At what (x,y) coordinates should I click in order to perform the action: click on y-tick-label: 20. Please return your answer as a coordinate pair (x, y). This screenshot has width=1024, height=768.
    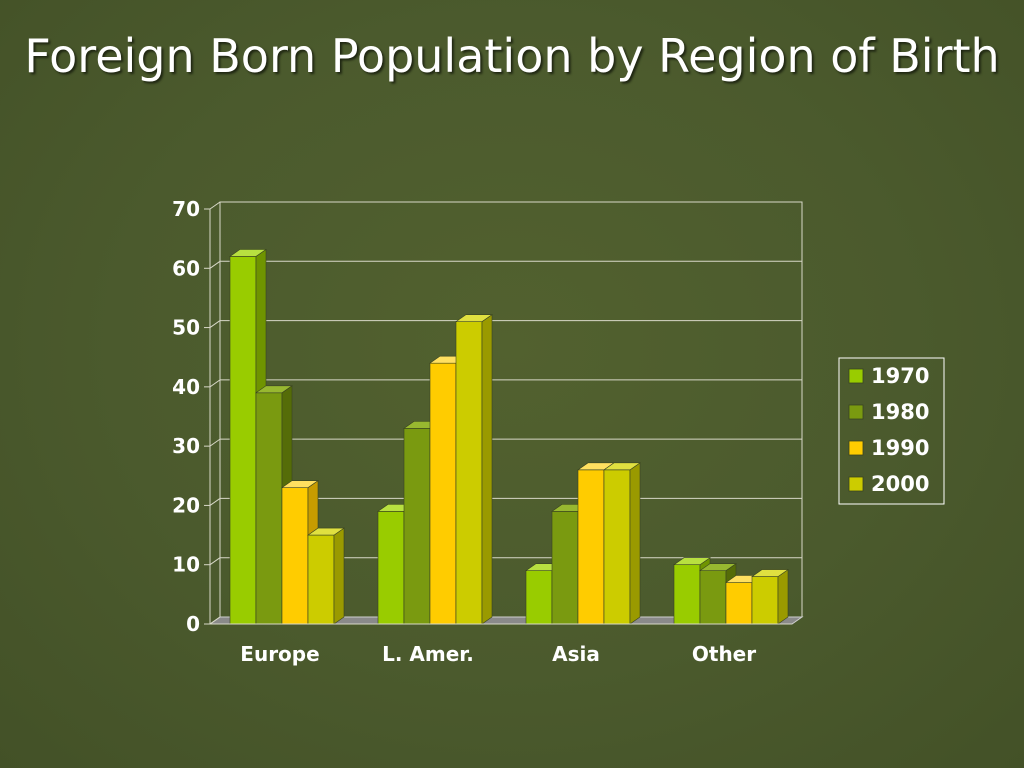
    Looking at the image, I should click on (186, 505).